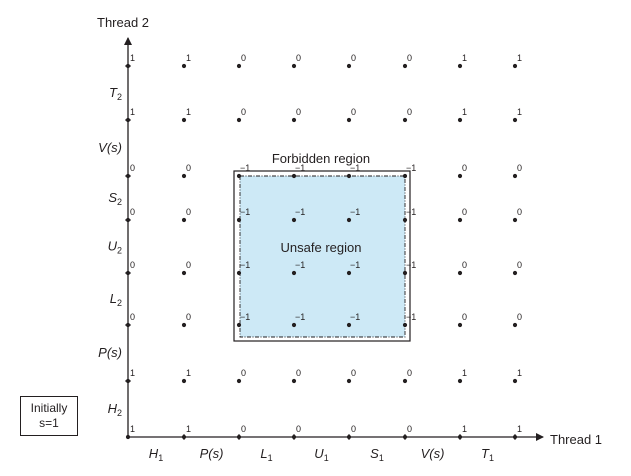 This screenshot has width=631, height=476. What do you see at coordinates (487, 454) in the screenshot?
I see `x-axis-label: T1` at bounding box center [487, 454].